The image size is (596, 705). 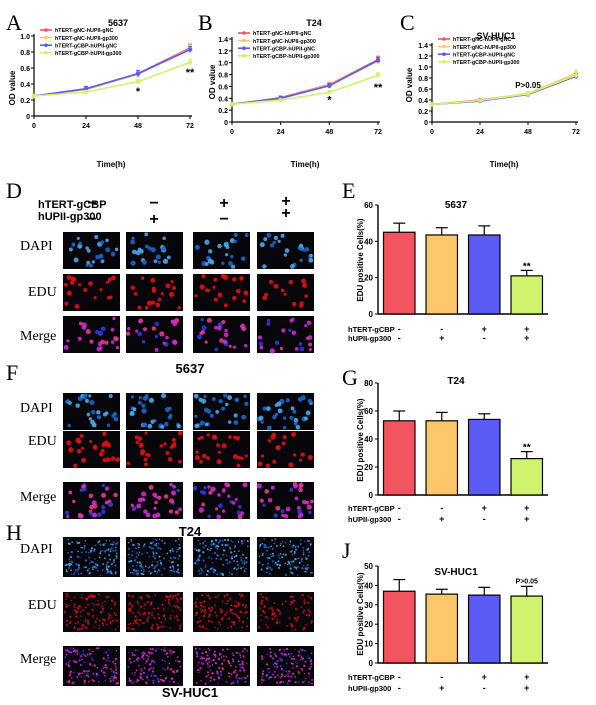 I want to click on row-label-edu: EDU, so click(x=42, y=292).